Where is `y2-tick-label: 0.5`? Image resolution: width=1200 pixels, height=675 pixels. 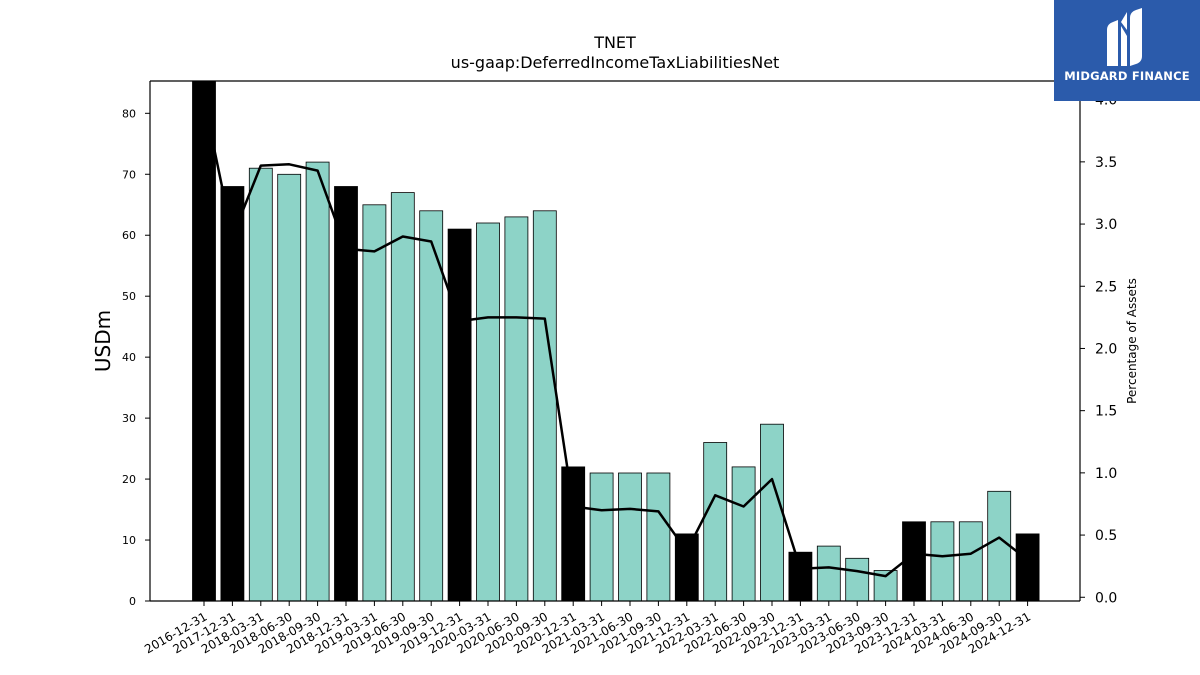
y2-tick-label: 0.5 is located at coordinates (1106, 536).